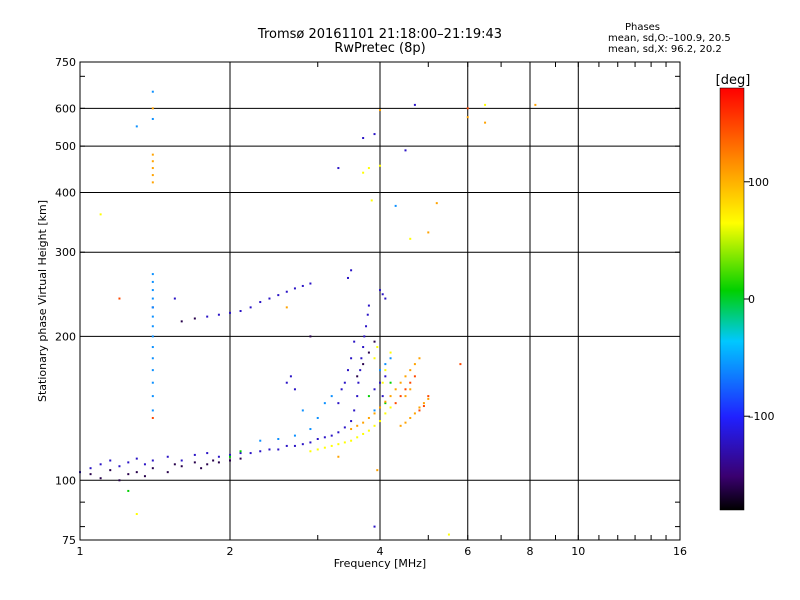 The height and width of the screenshot is (600, 800). I want to click on colorbar-tick-label: –100, so click(761, 416).